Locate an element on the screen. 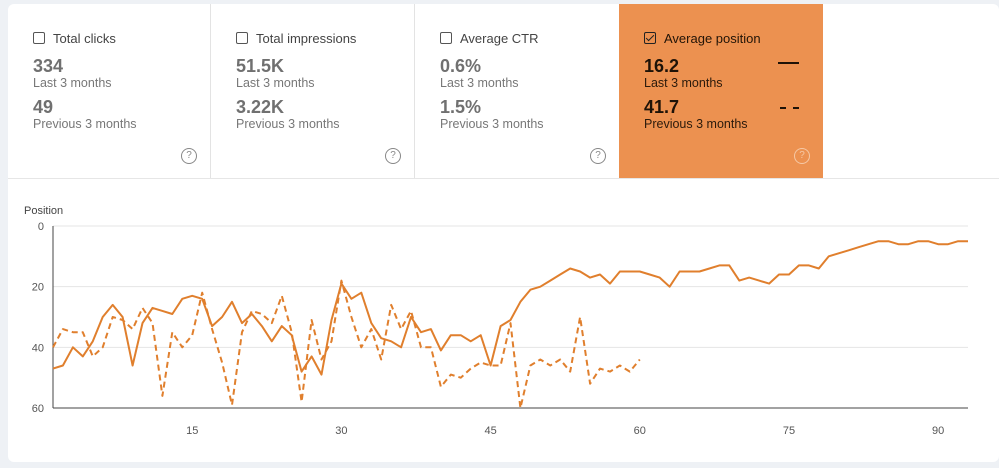  previous-value: 49 is located at coordinates (43, 107).